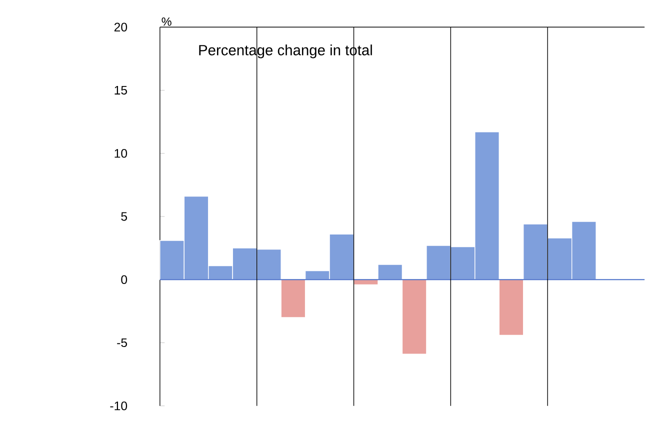  I want to click on y-tick-label: 0, so click(124, 279).